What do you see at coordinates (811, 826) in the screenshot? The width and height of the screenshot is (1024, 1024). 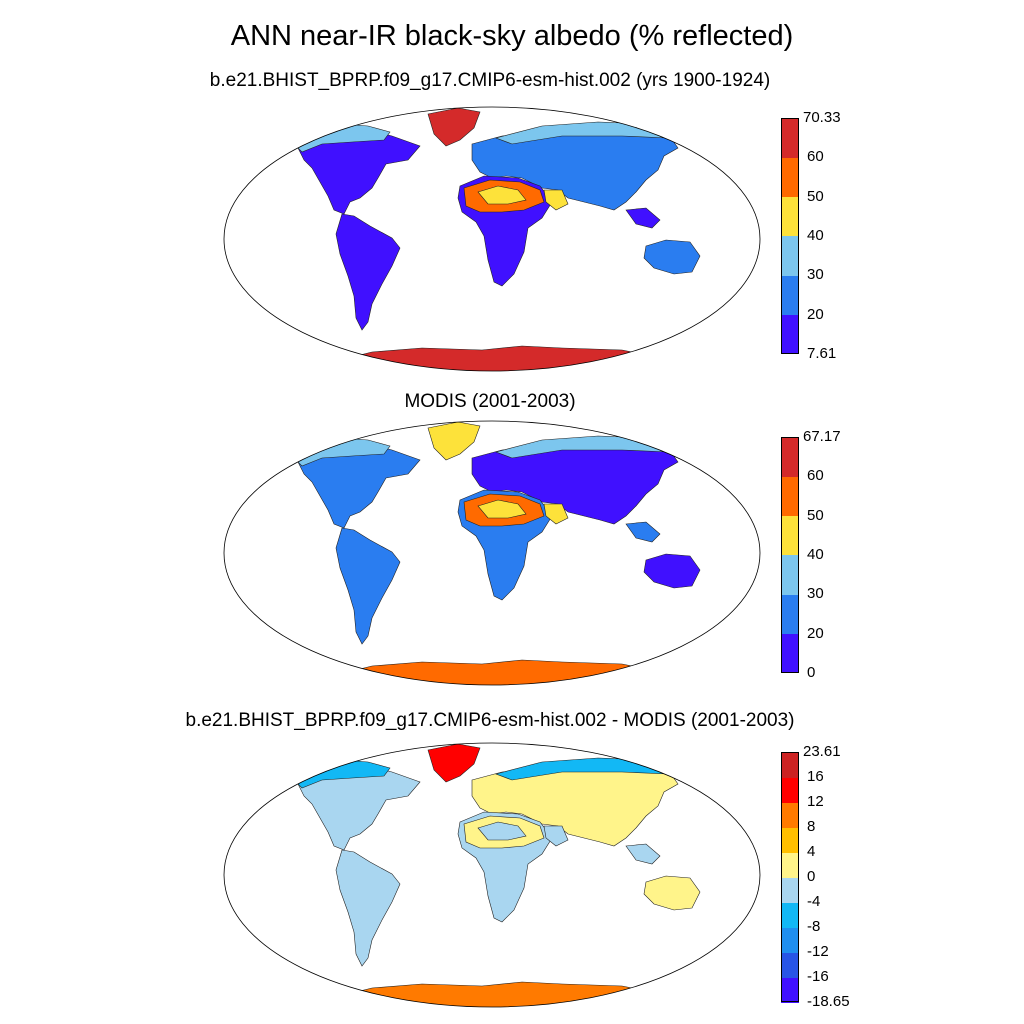 I see `colorbar-label: 8` at bounding box center [811, 826].